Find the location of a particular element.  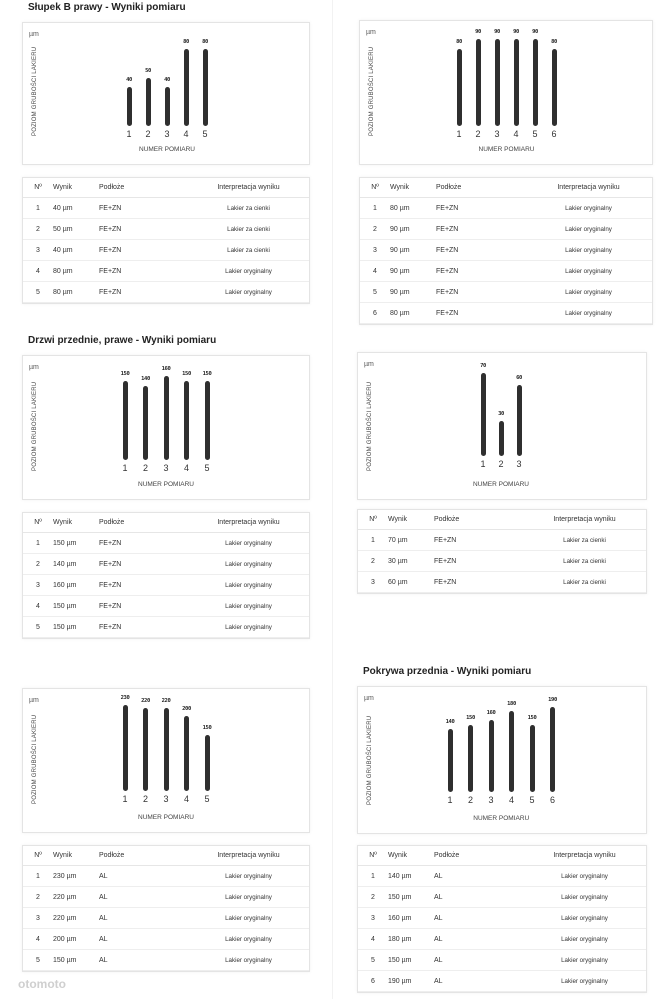

chart-value-label: 160 is located at coordinates (491, 713).